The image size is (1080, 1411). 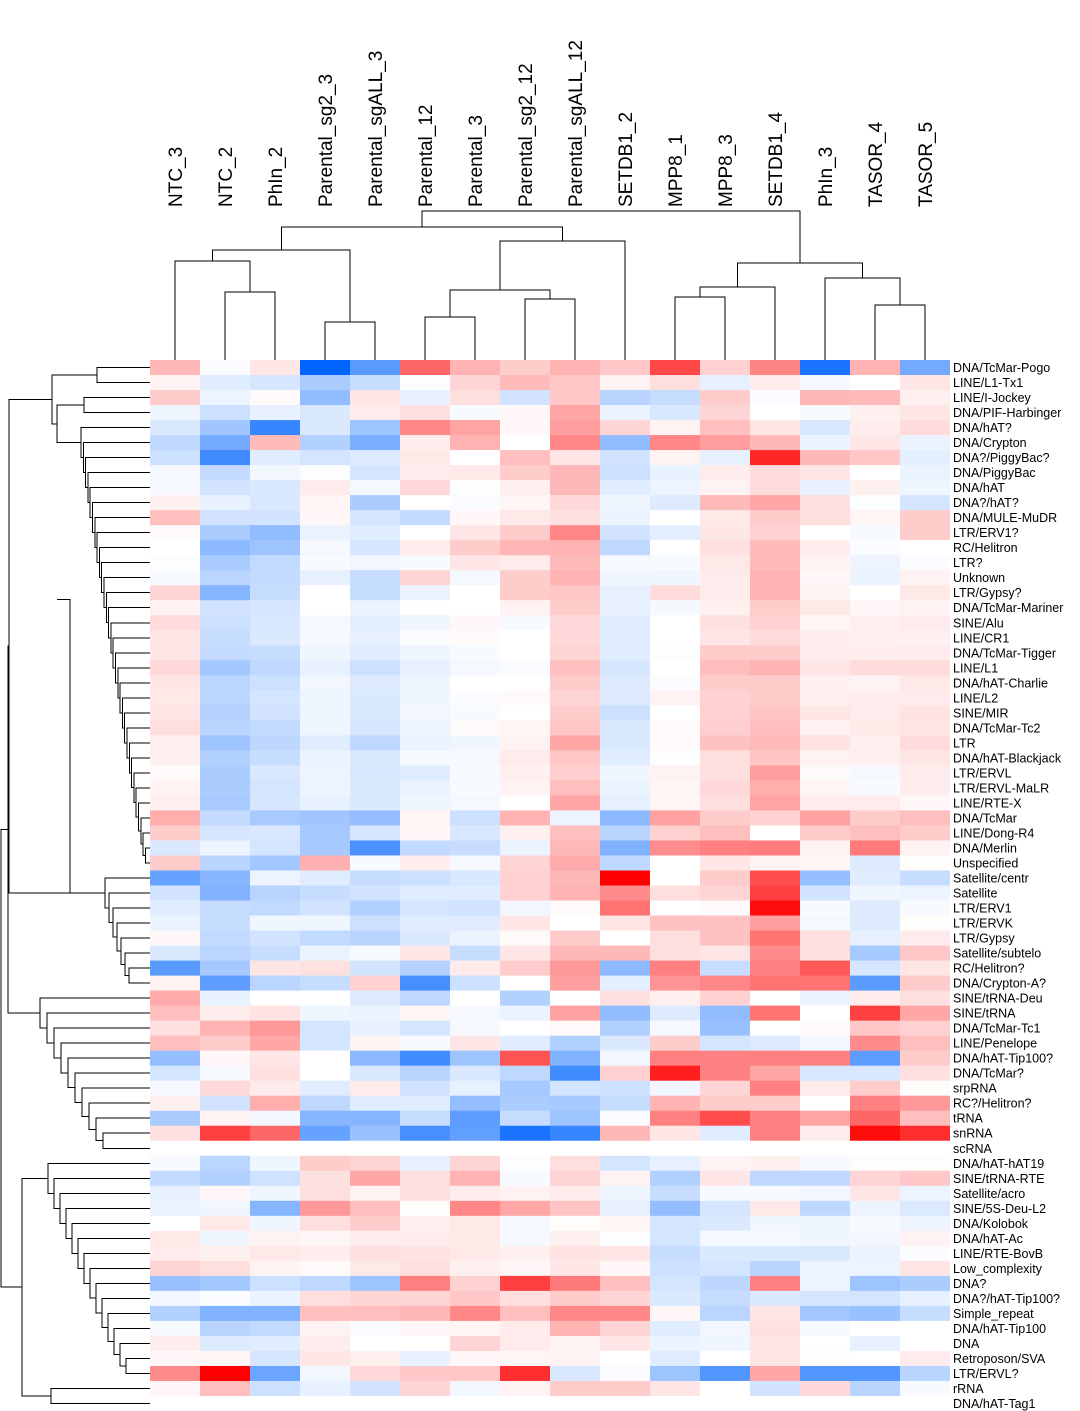 I want to click on row-label: DNA/Crypton, so click(x=990, y=443).